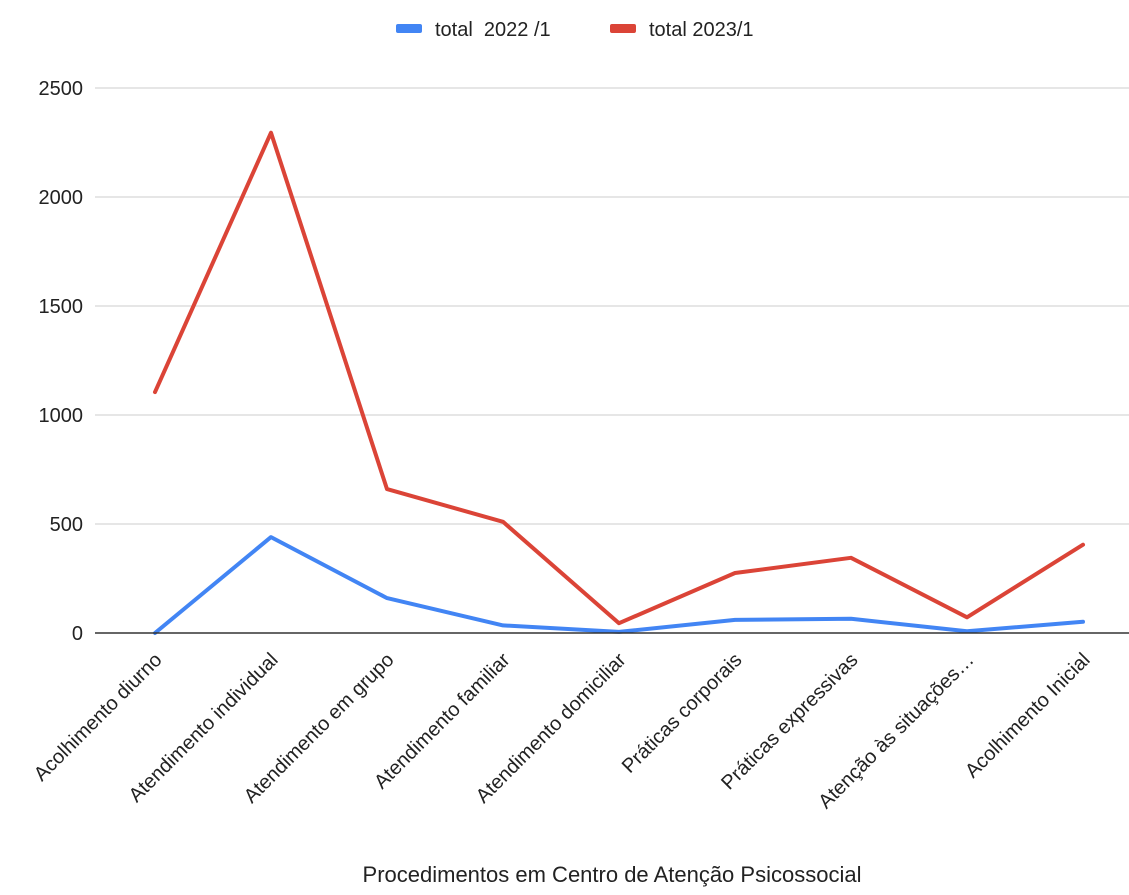  What do you see at coordinates (61, 307) in the screenshot?
I see `y-tick-label: 1500` at bounding box center [61, 307].